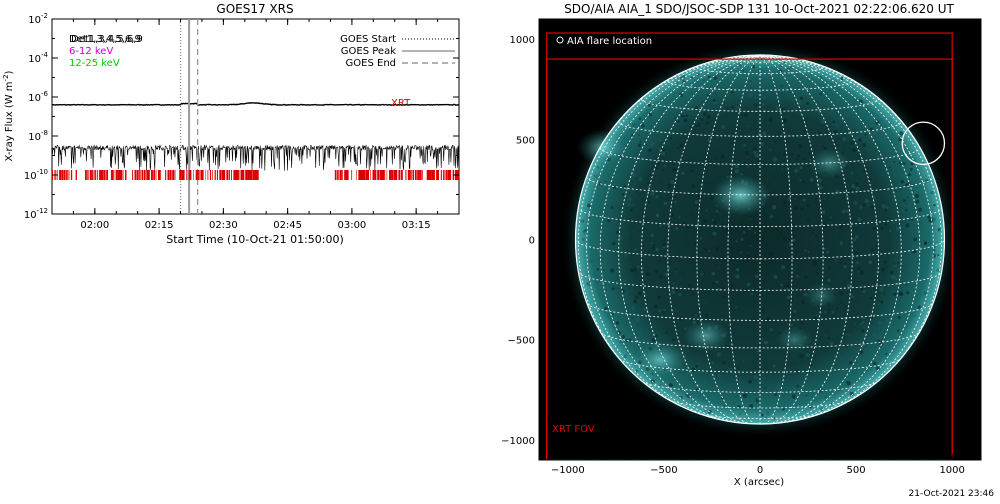 This screenshot has height=504, width=1000. Describe the element at coordinates (91, 51) in the screenshot. I see `legend-6-12-kev: 6-12 keV` at that location.